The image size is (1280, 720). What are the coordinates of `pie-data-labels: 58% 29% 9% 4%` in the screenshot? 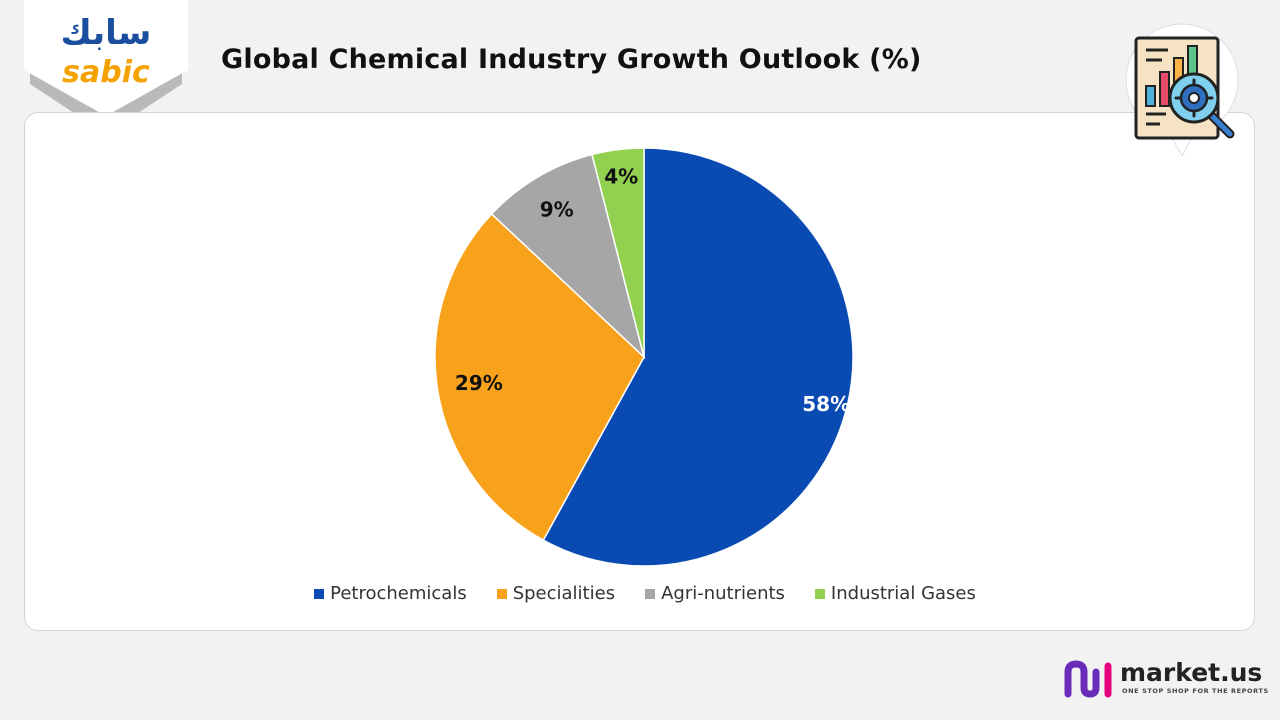 It's located at (652, 290).